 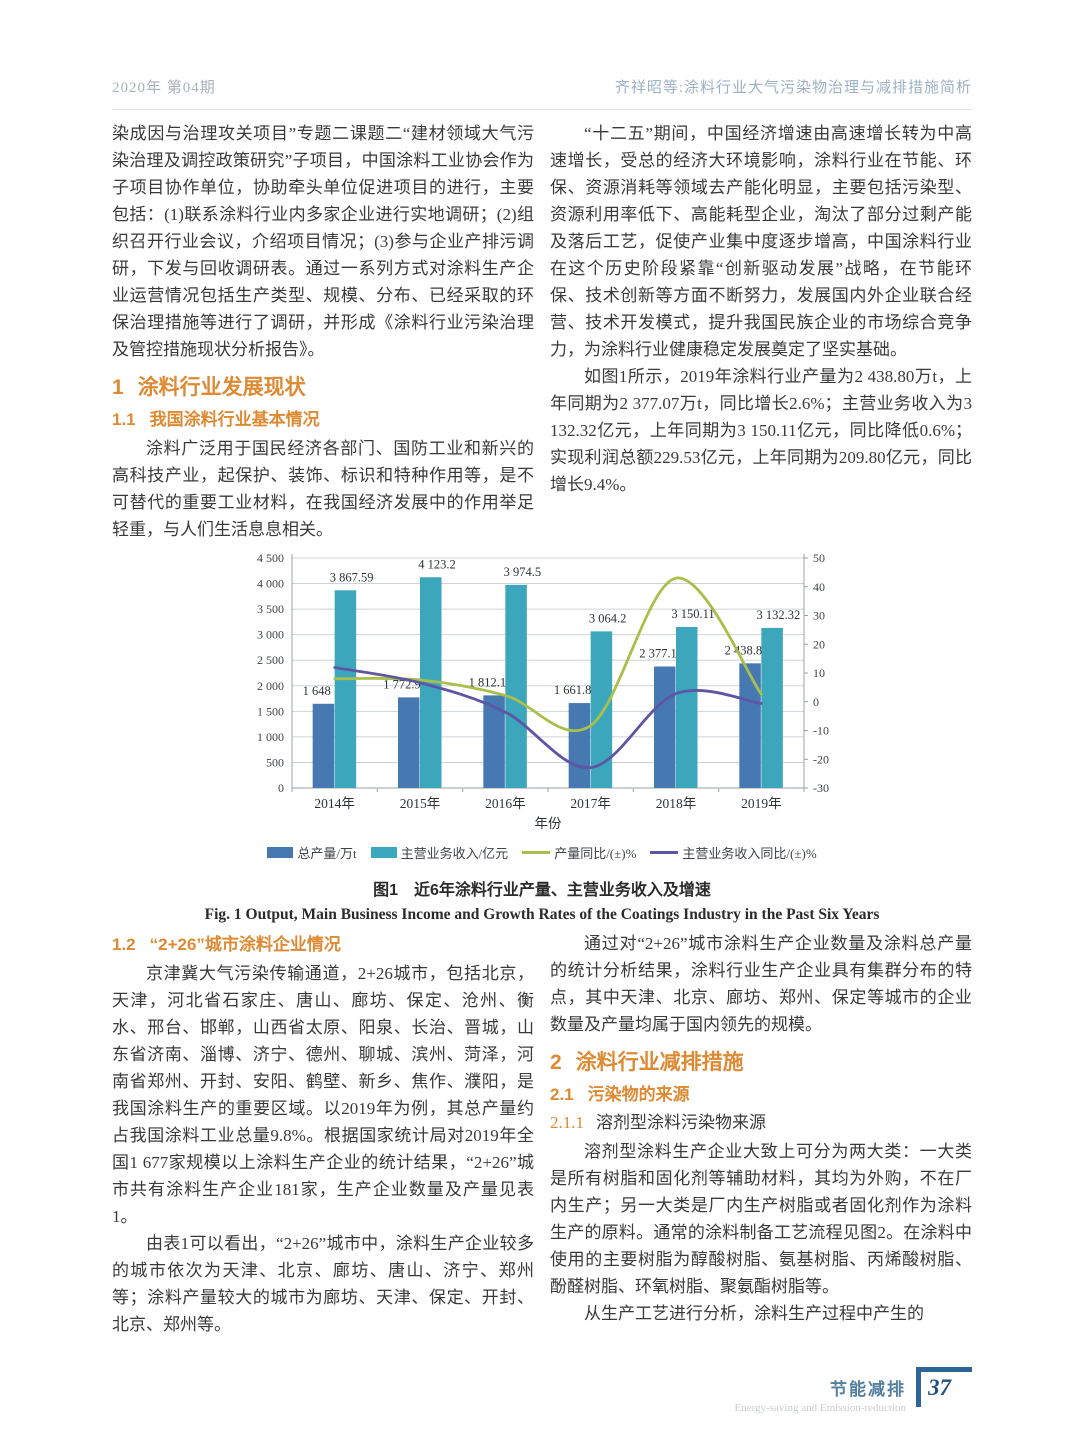 What do you see at coordinates (821, 788) in the screenshot?
I see `svg-text: -30` at bounding box center [821, 788].